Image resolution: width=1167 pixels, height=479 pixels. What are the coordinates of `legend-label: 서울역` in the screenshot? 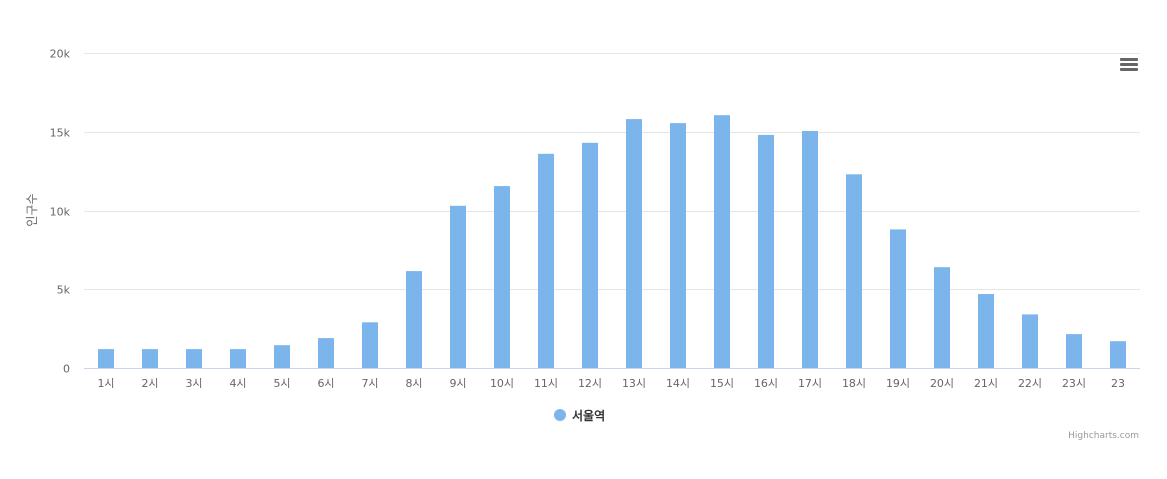 It's located at (588, 415).